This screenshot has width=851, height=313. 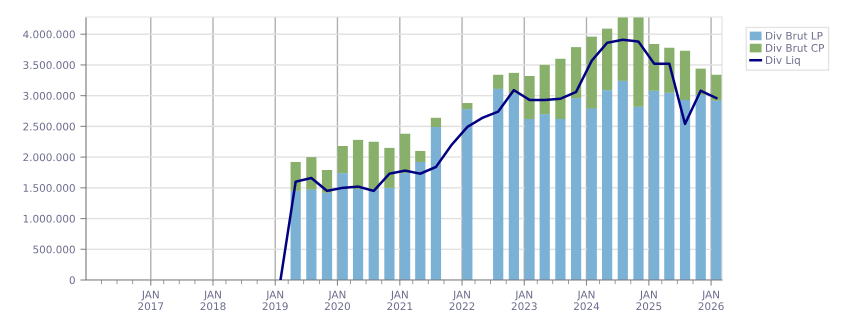 What do you see at coordinates (49, 157) in the screenshot?
I see `y-tick-label: 2.000.000` at bounding box center [49, 157].